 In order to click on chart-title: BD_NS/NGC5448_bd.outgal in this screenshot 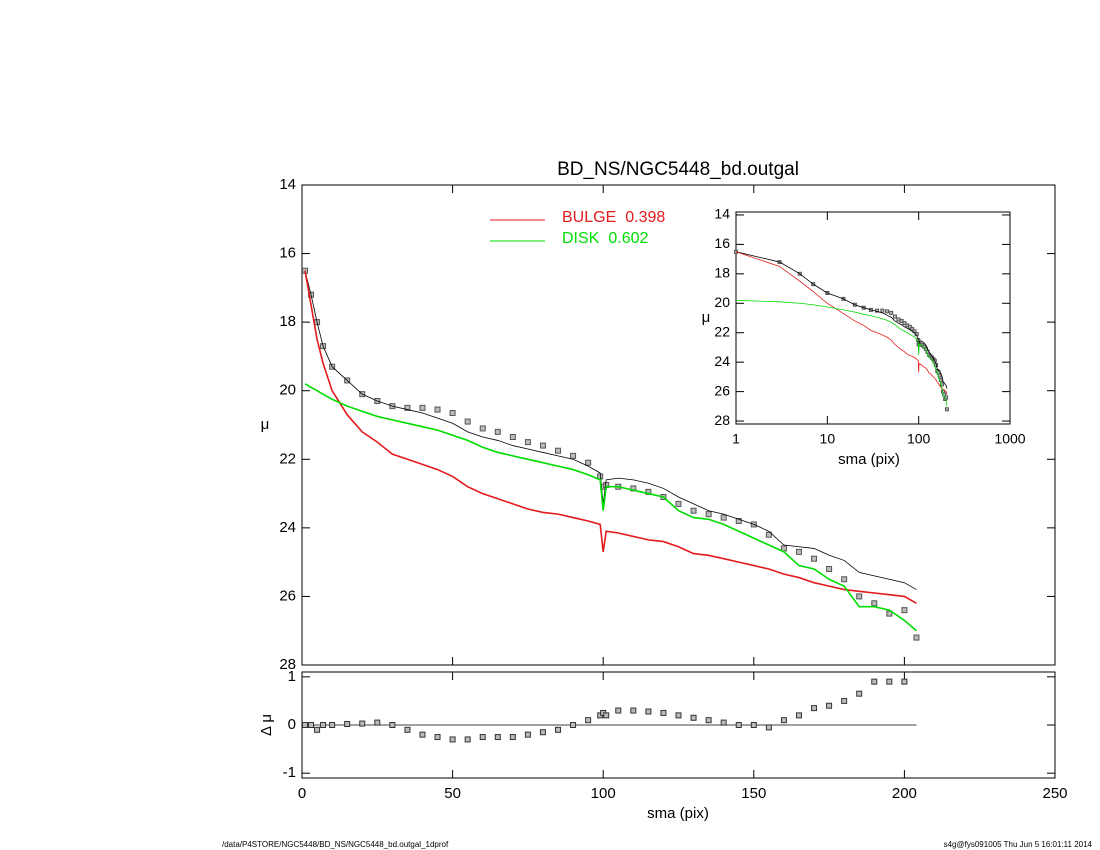, I will do `click(678, 169)`.